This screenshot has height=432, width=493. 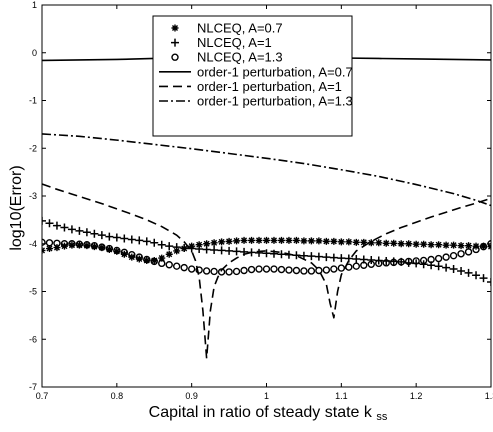 I want to click on y-tick-label: 0, so click(x=34, y=53).